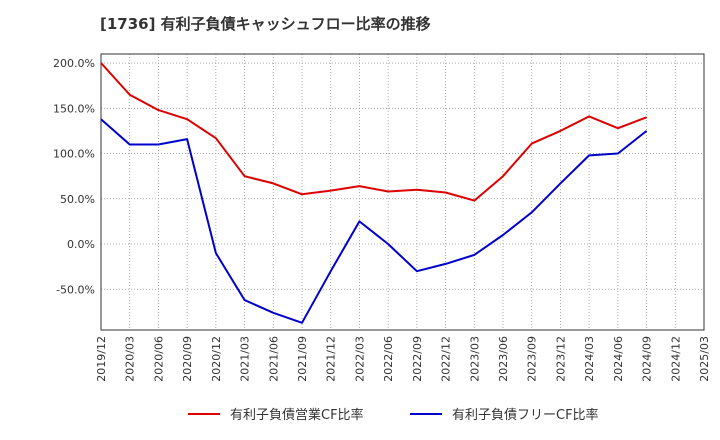 The width and height of the screenshot is (720, 440). What do you see at coordinates (474, 359) in the screenshot?
I see `x-tick-label: 2023/03` at bounding box center [474, 359].